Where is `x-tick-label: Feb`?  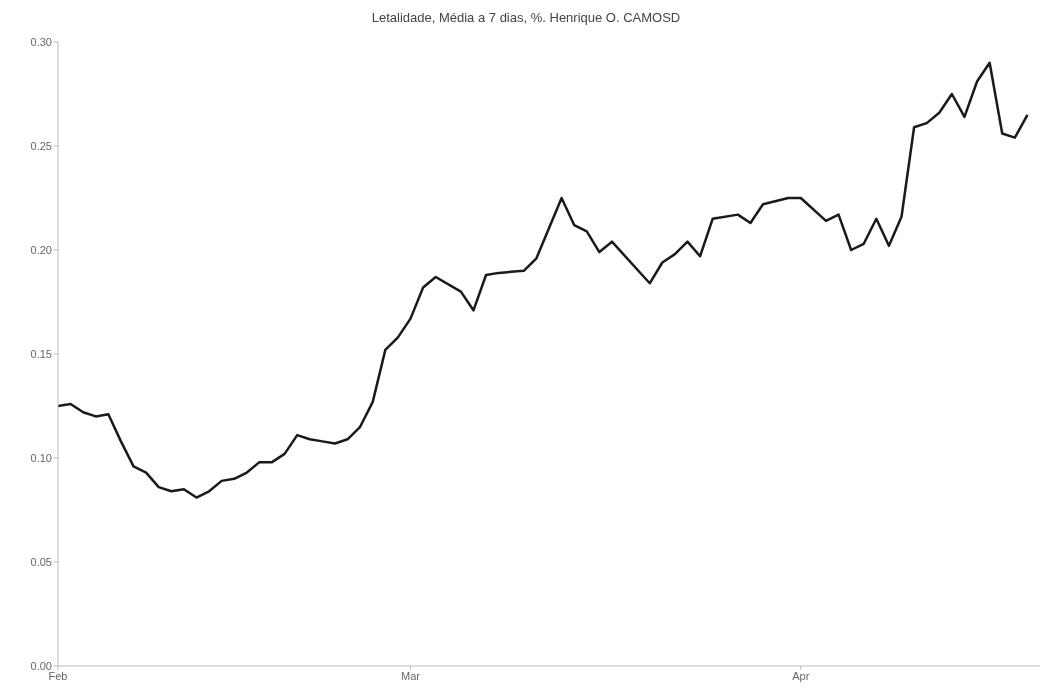 x-tick-label: Feb is located at coordinates (58, 675).